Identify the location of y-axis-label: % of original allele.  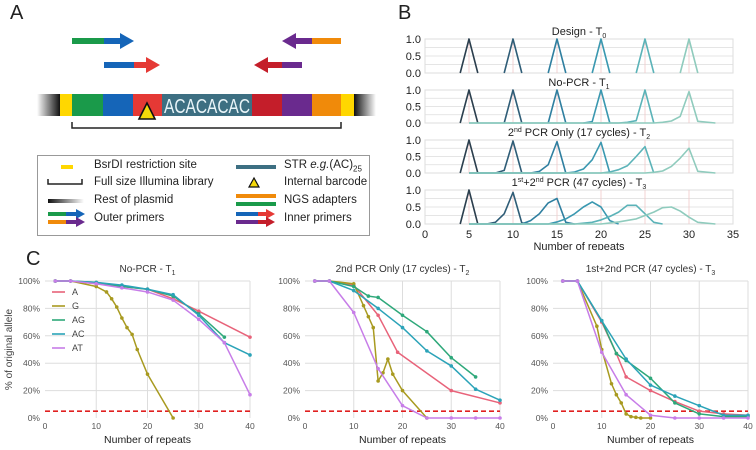
(9, 349).